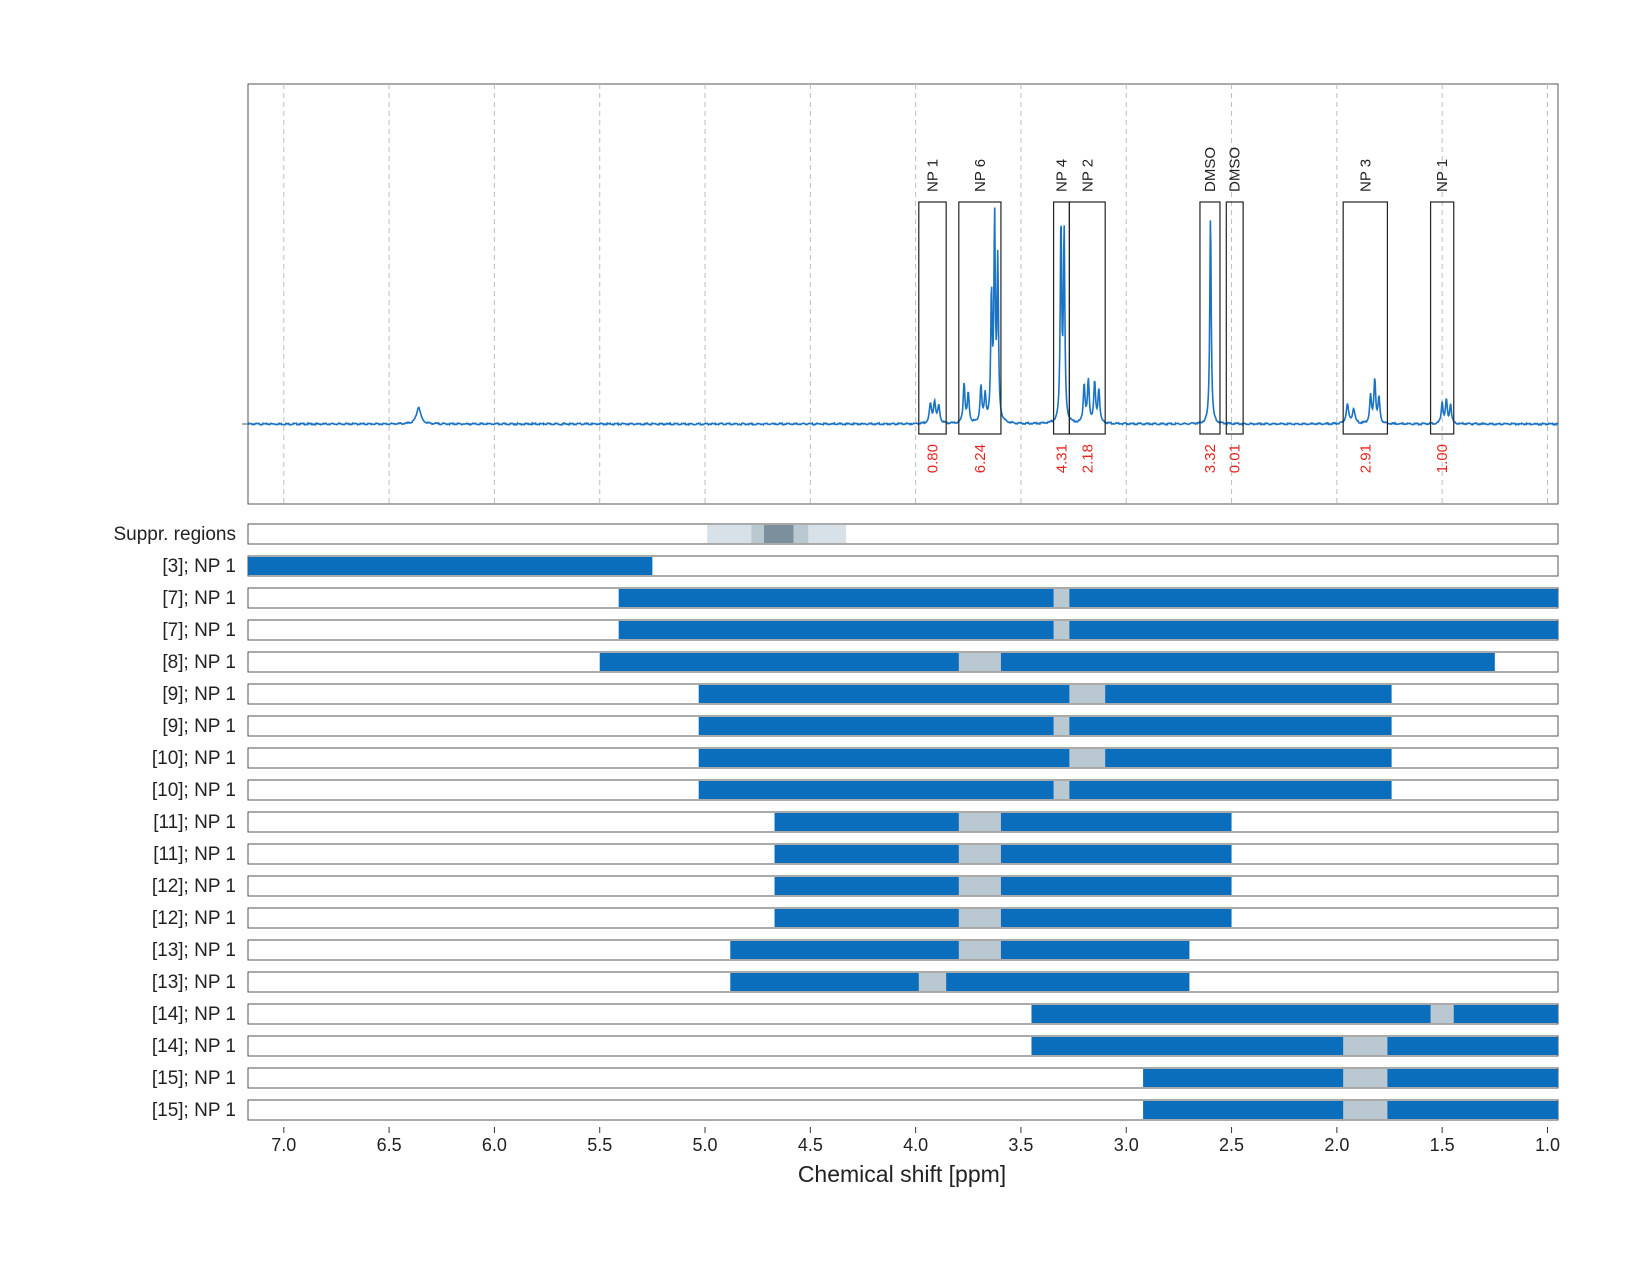  What do you see at coordinates (1365, 175) in the screenshot?
I see `integration-region-label: NP 3` at bounding box center [1365, 175].